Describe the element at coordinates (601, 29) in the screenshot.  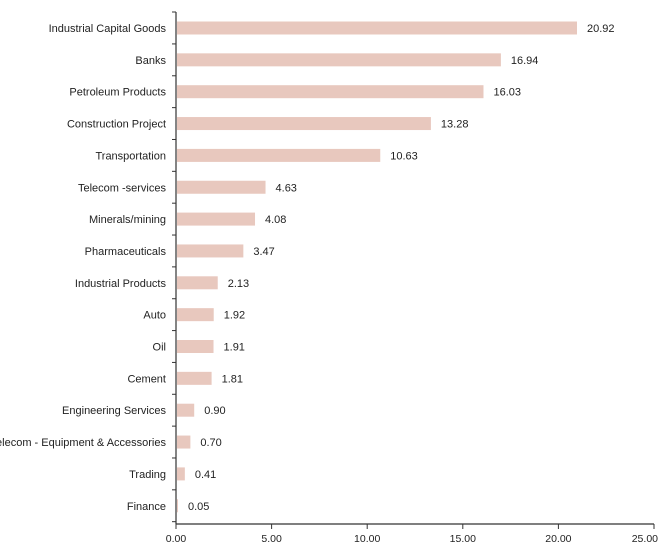
I see `value-label: 20.92` at that location.